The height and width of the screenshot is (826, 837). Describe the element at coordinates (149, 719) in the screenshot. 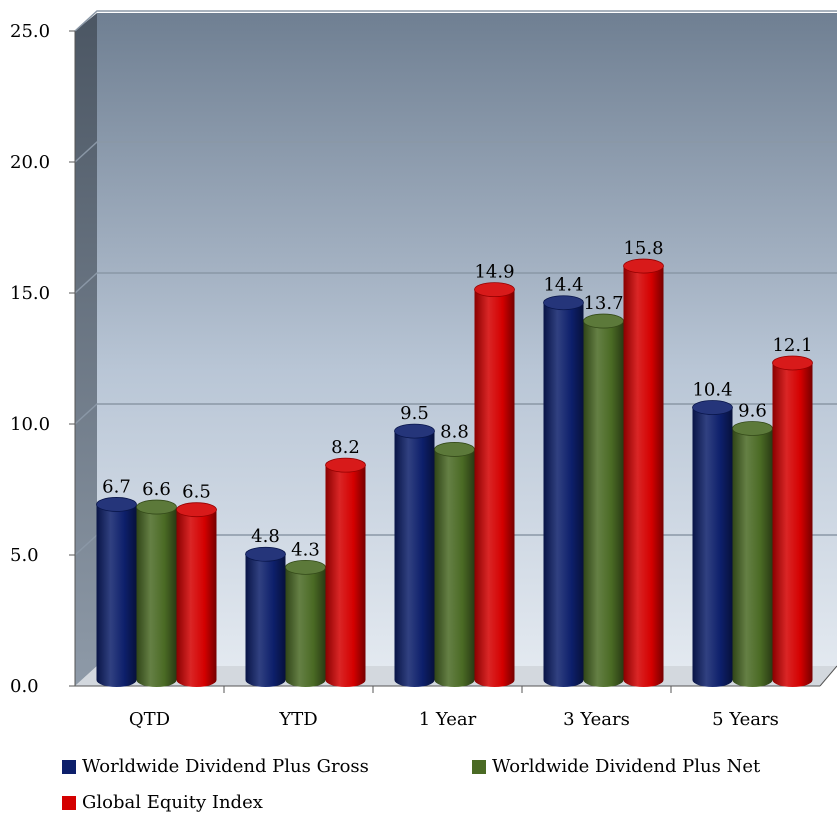

I see `x-tick-label: QTD` at that location.